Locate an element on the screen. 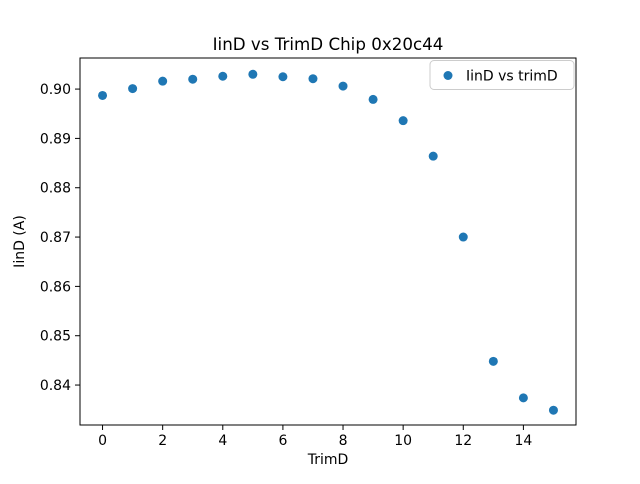 The height and width of the screenshot is (484, 640). x-tick-label: 6 is located at coordinates (282, 441).